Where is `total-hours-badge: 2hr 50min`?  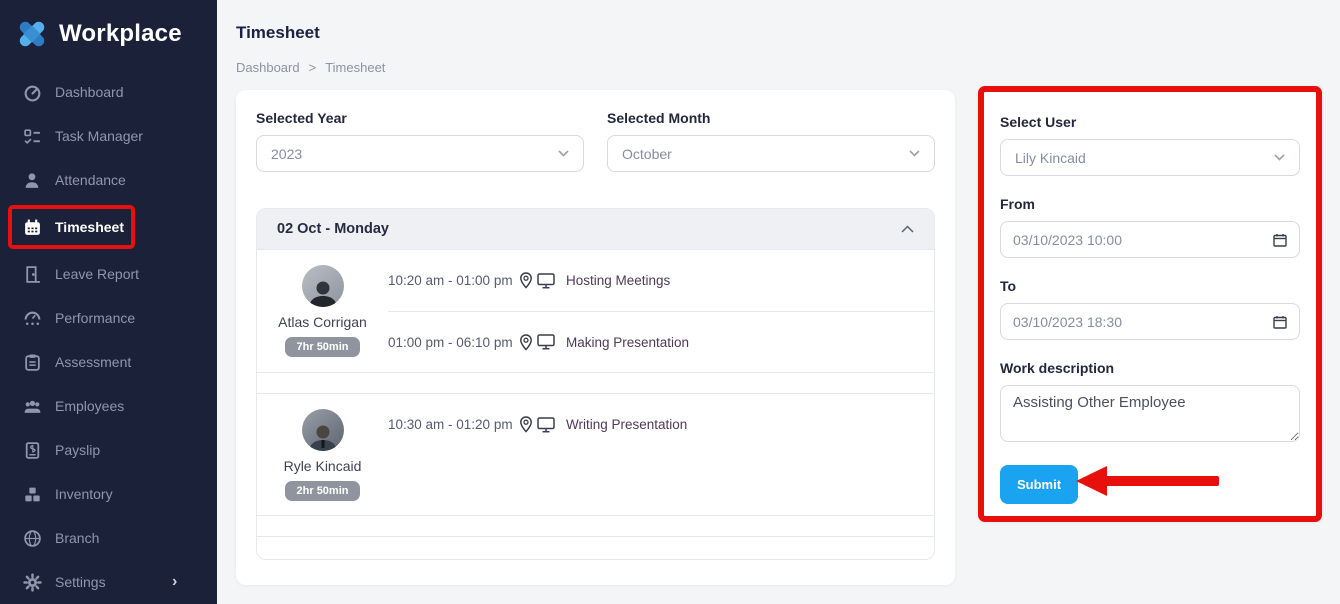 total-hours-badge: 2hr 50min is located at coordinates (322, 490).